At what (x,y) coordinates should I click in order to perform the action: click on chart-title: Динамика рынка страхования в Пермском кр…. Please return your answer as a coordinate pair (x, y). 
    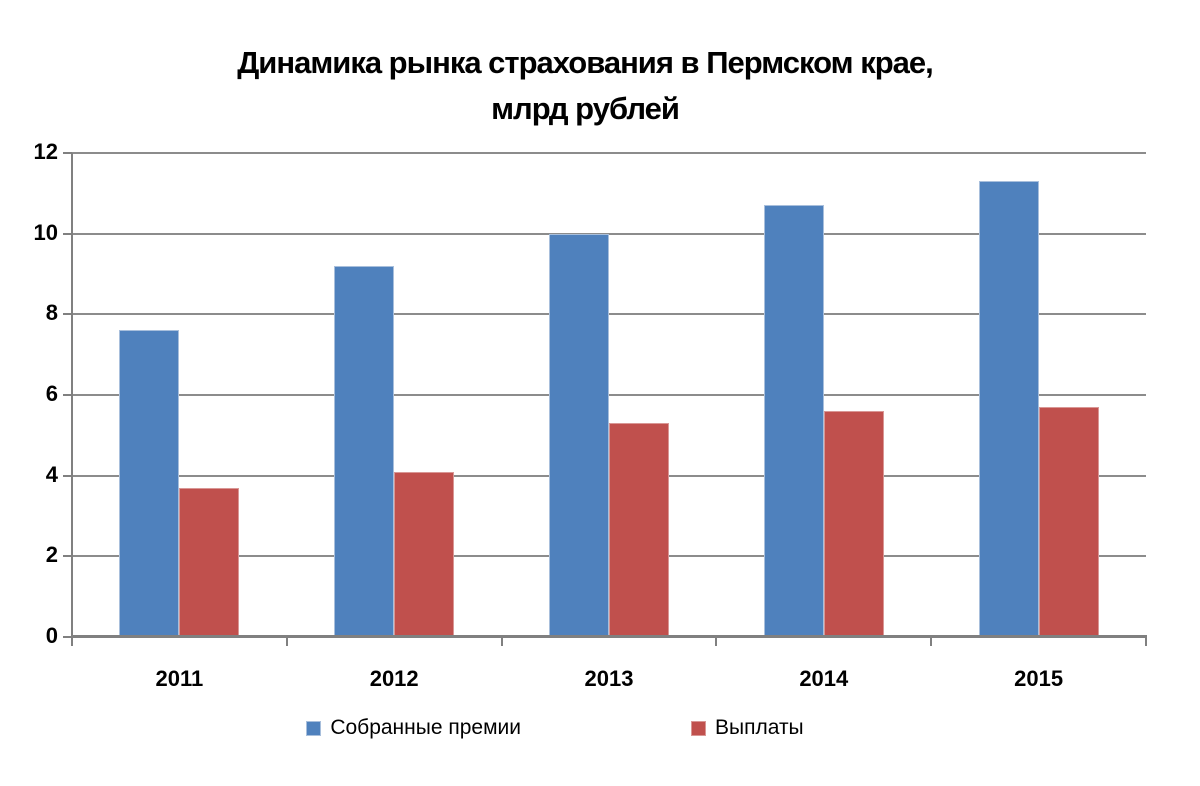
    Looking at the image, I should click on (585, 86).